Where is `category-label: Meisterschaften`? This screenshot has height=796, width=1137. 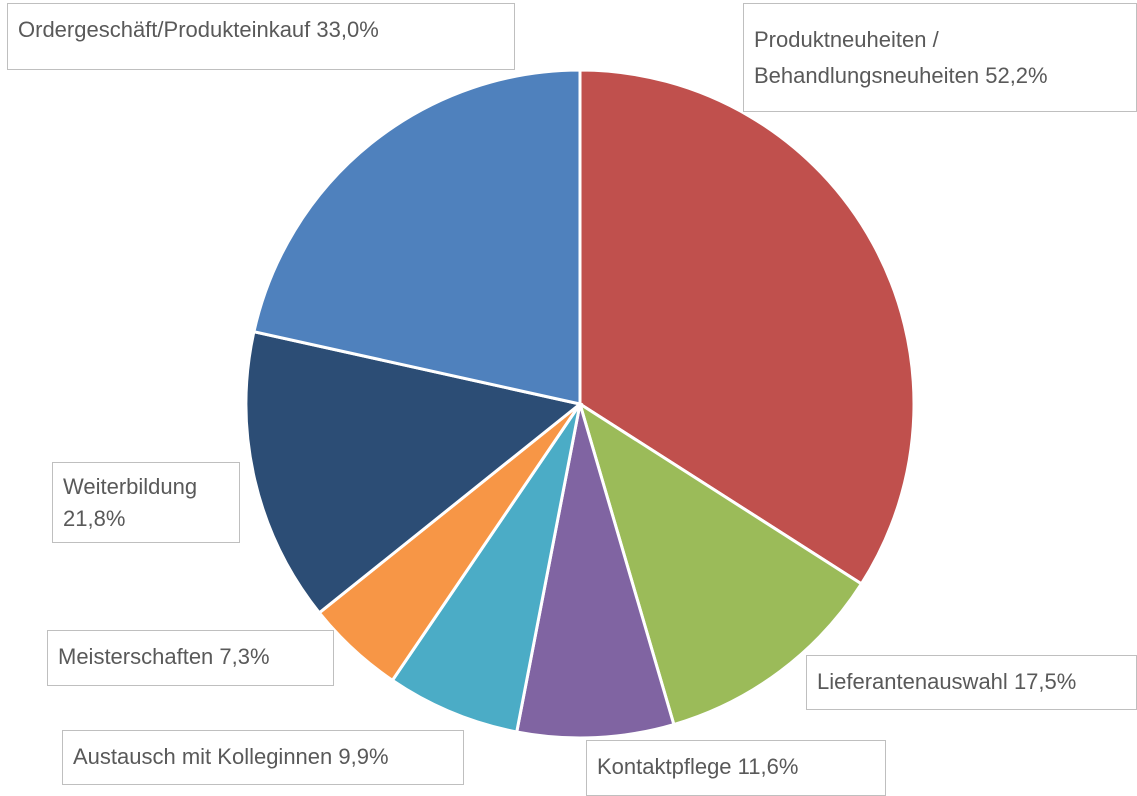 category-label: Meisterschaften is located at coordinates (136, 656).